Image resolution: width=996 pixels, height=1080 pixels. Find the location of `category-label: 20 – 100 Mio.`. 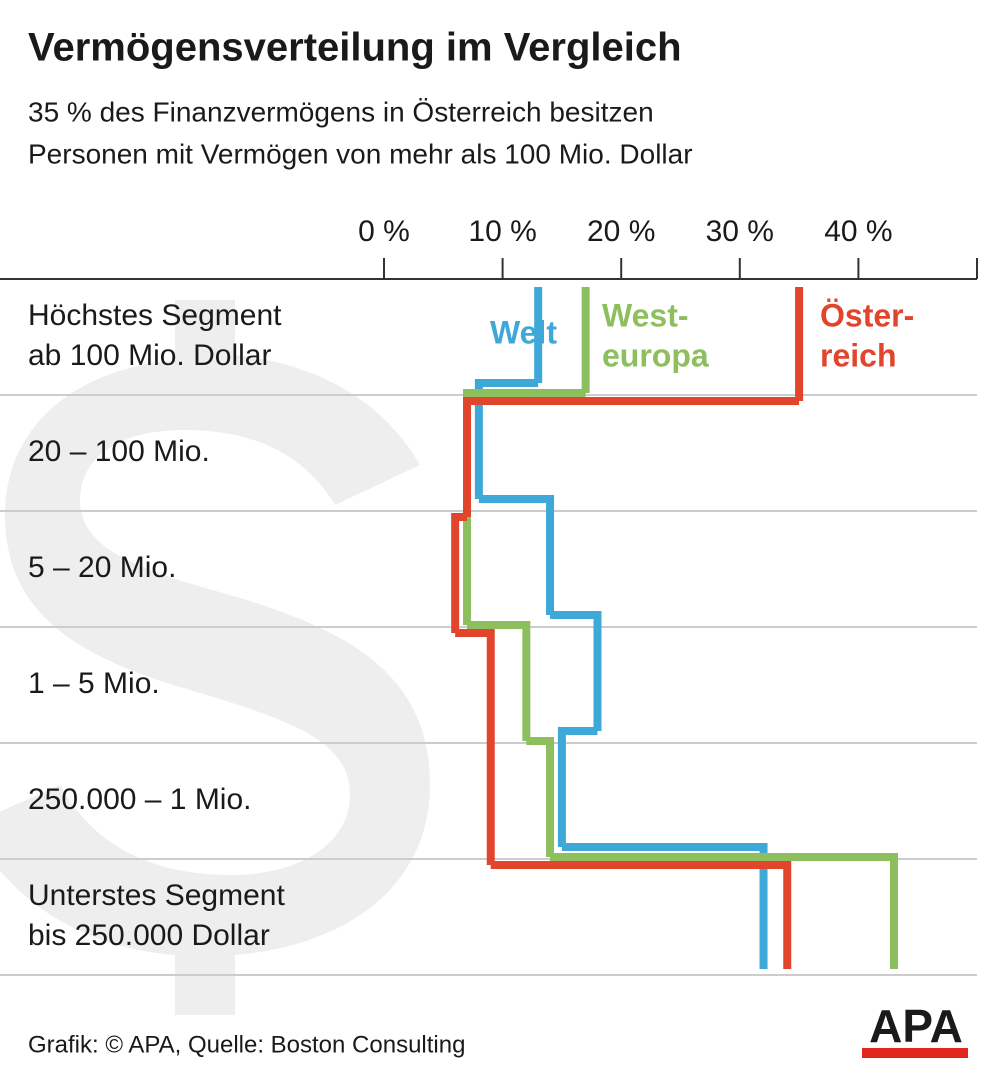

category-label: 20 – 100 Mio. is located at coordinates (119, 451).